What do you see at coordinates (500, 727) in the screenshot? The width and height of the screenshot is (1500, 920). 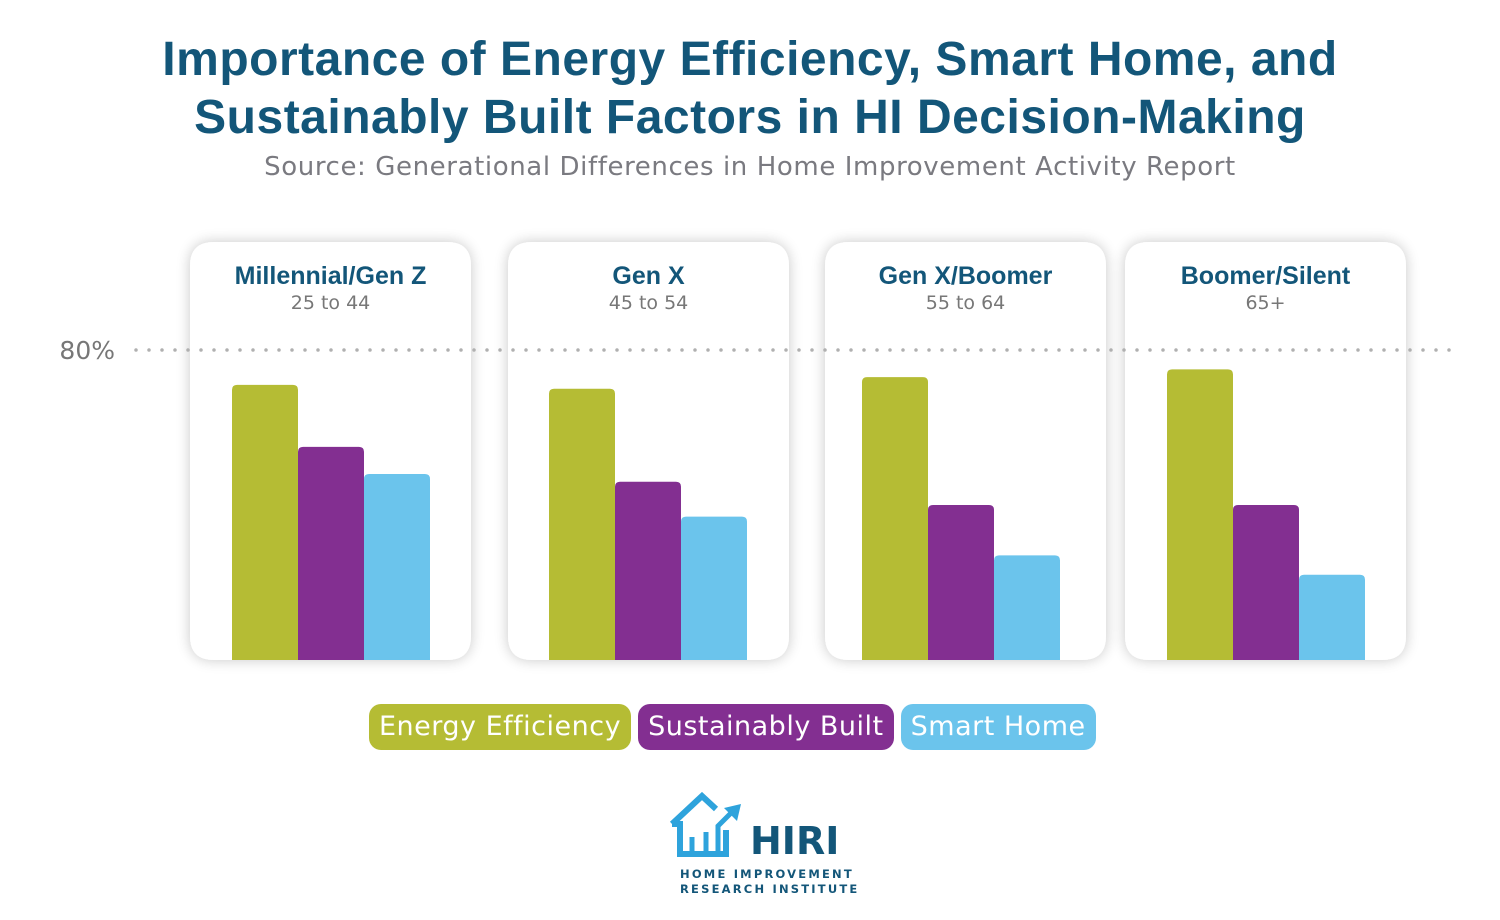 I see `legend-energy-efficiency: Energy Efficiency` at bounding box center [500, 727].